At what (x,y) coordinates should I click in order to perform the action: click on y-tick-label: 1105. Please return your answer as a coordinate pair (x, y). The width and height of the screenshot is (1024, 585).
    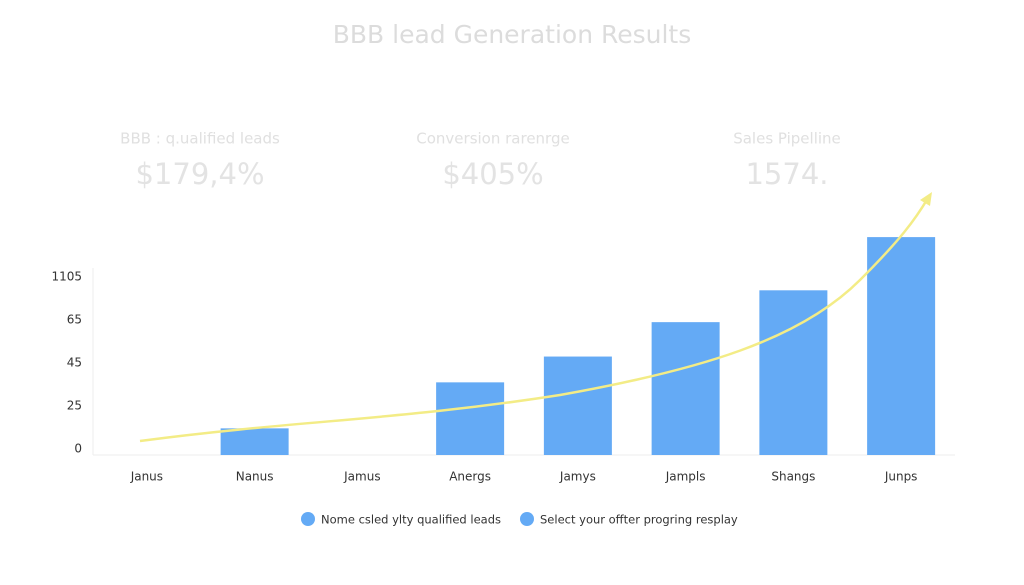
    Looking at the image, I should click on (66, 277).